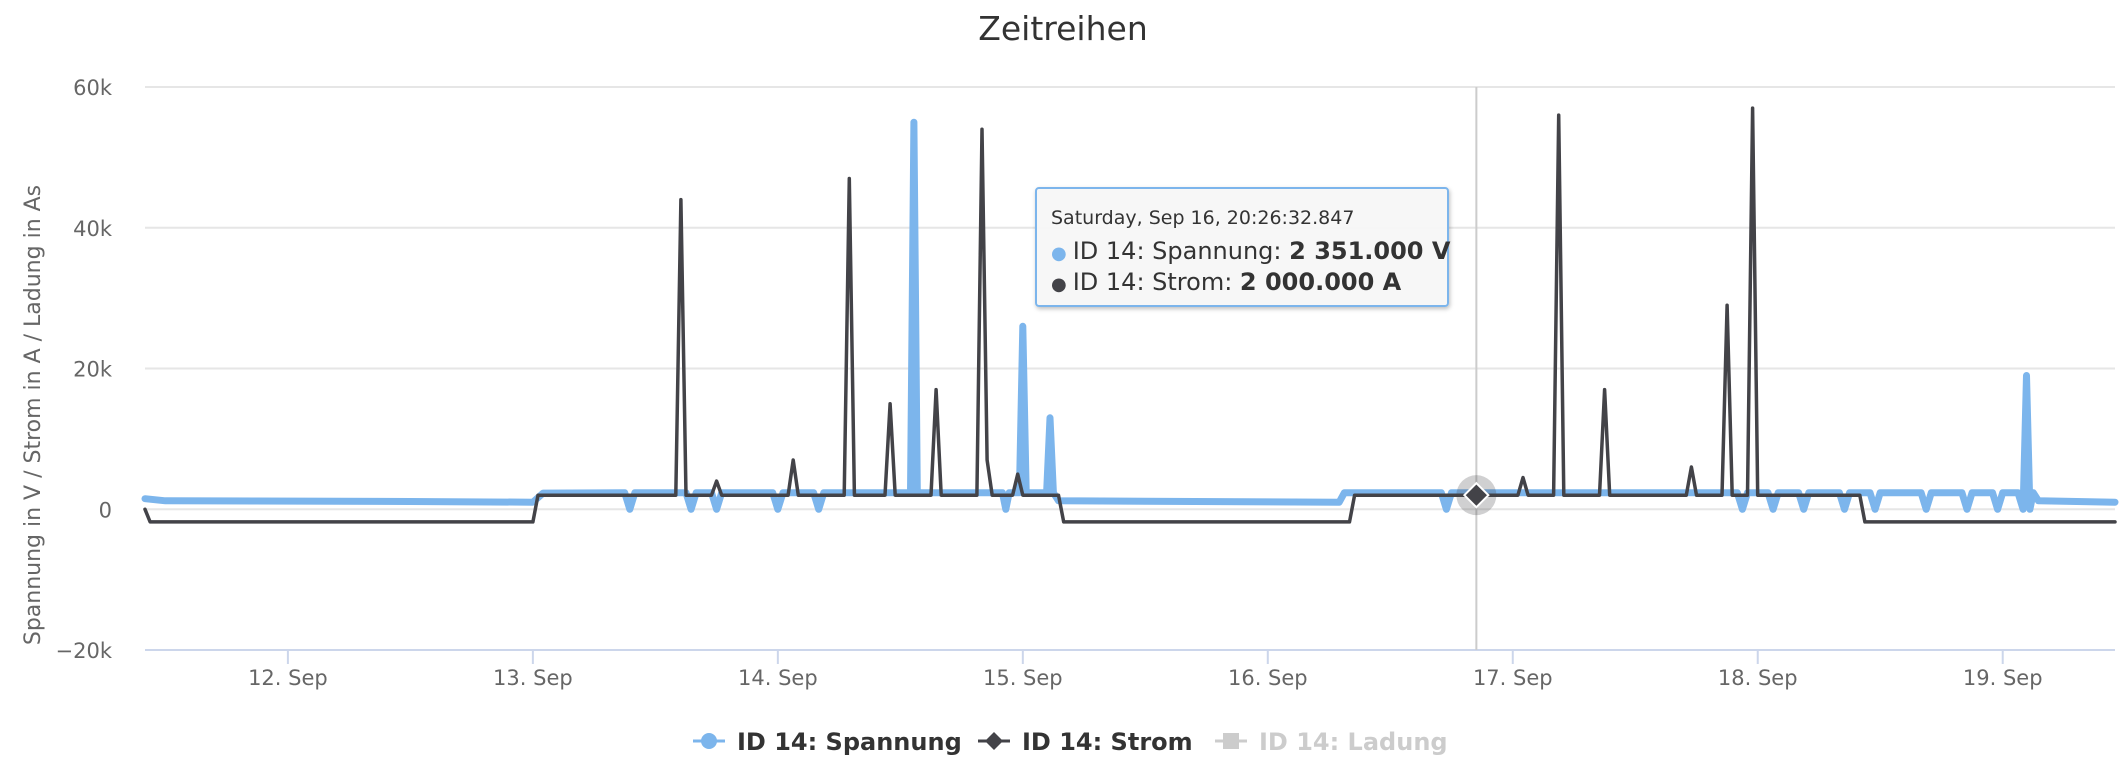  What do you see at coordinates (1758, 678) in the screenshot?
I see `x-tick-label: 18. Sep` at bounding box center [1758, 678].